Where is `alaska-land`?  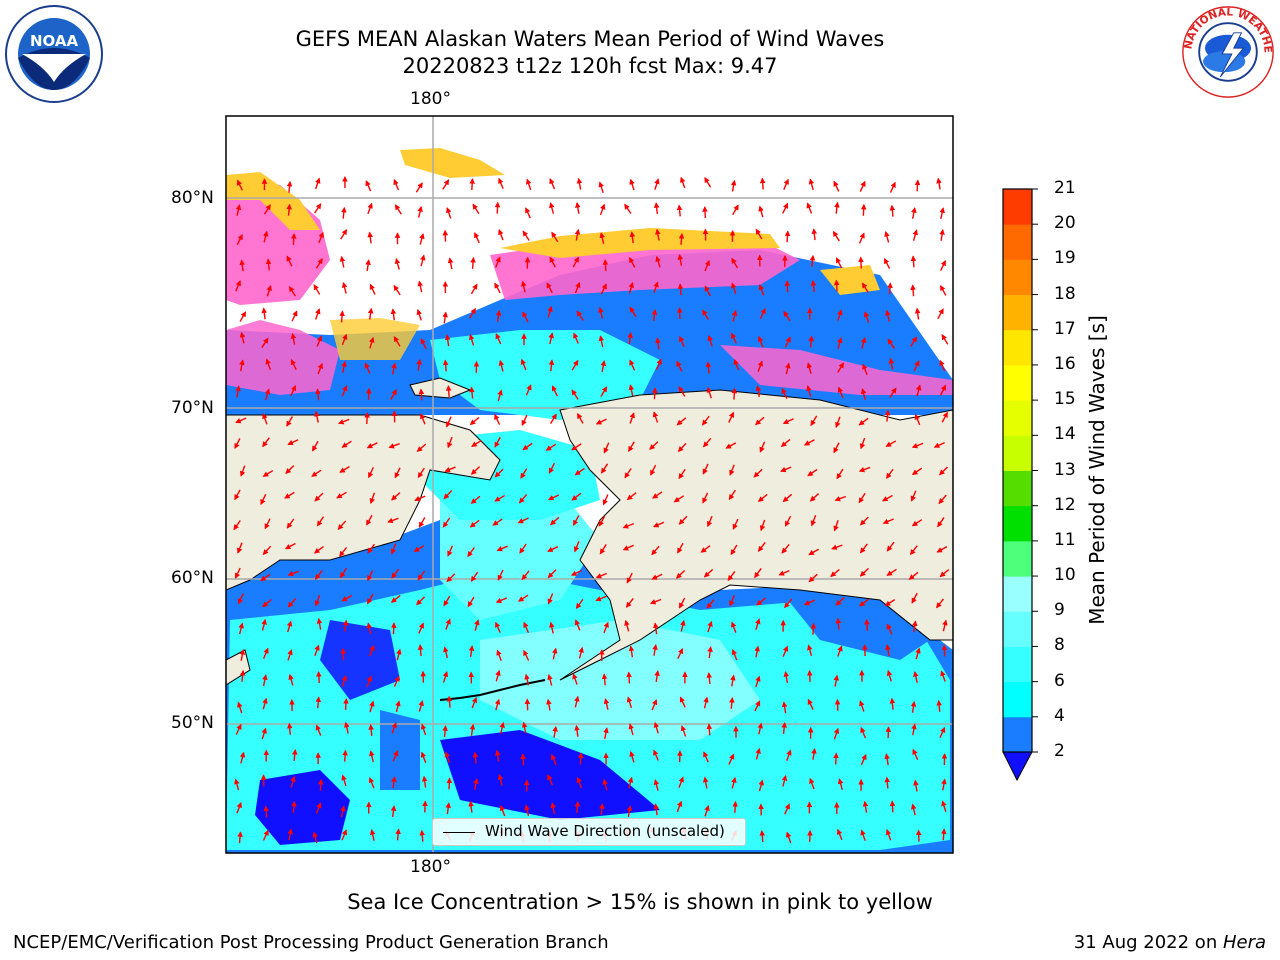
alaska-land is located at coordinates (756, 535).